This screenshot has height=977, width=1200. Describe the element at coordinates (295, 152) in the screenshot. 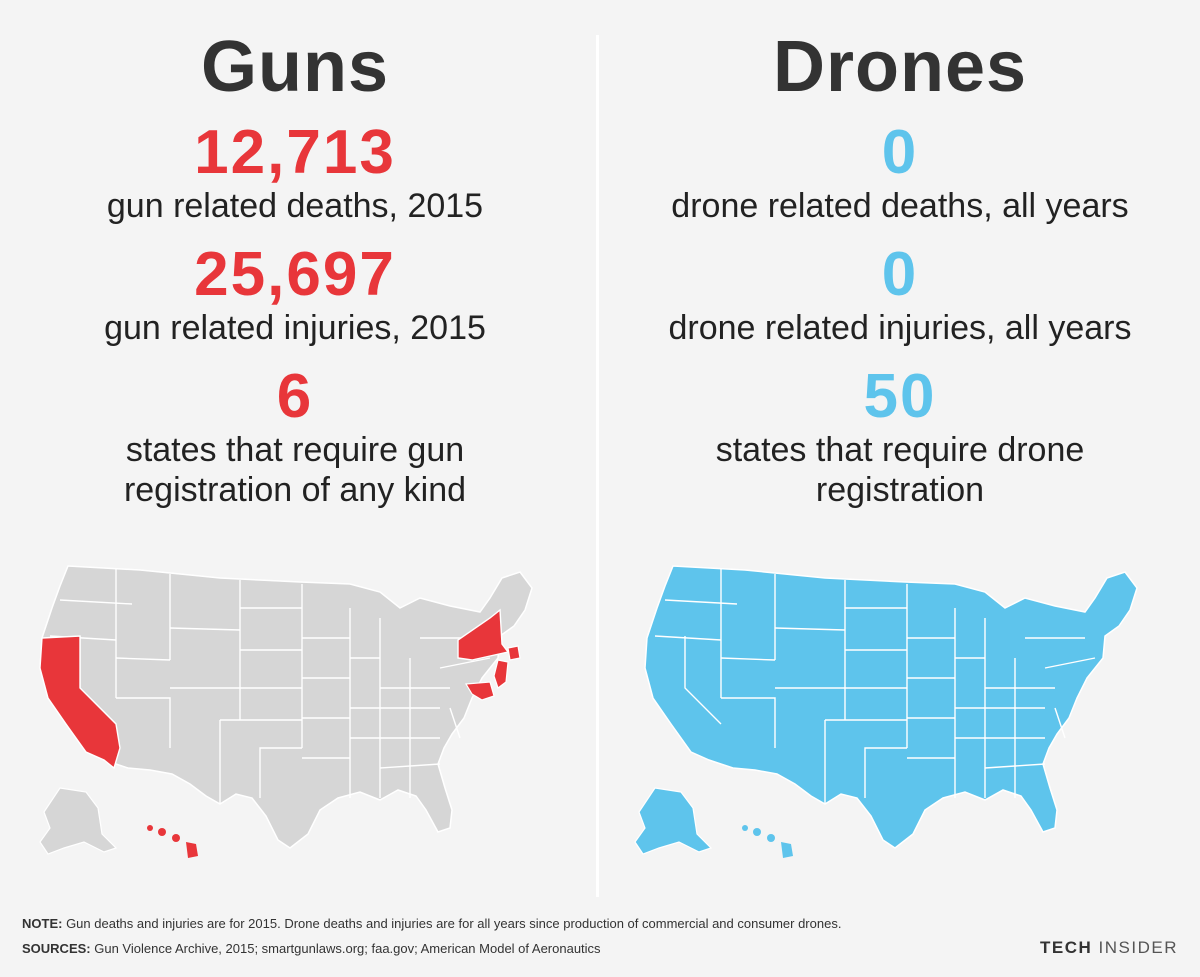

I see `gun-deaths-value: 12,713` at that location.